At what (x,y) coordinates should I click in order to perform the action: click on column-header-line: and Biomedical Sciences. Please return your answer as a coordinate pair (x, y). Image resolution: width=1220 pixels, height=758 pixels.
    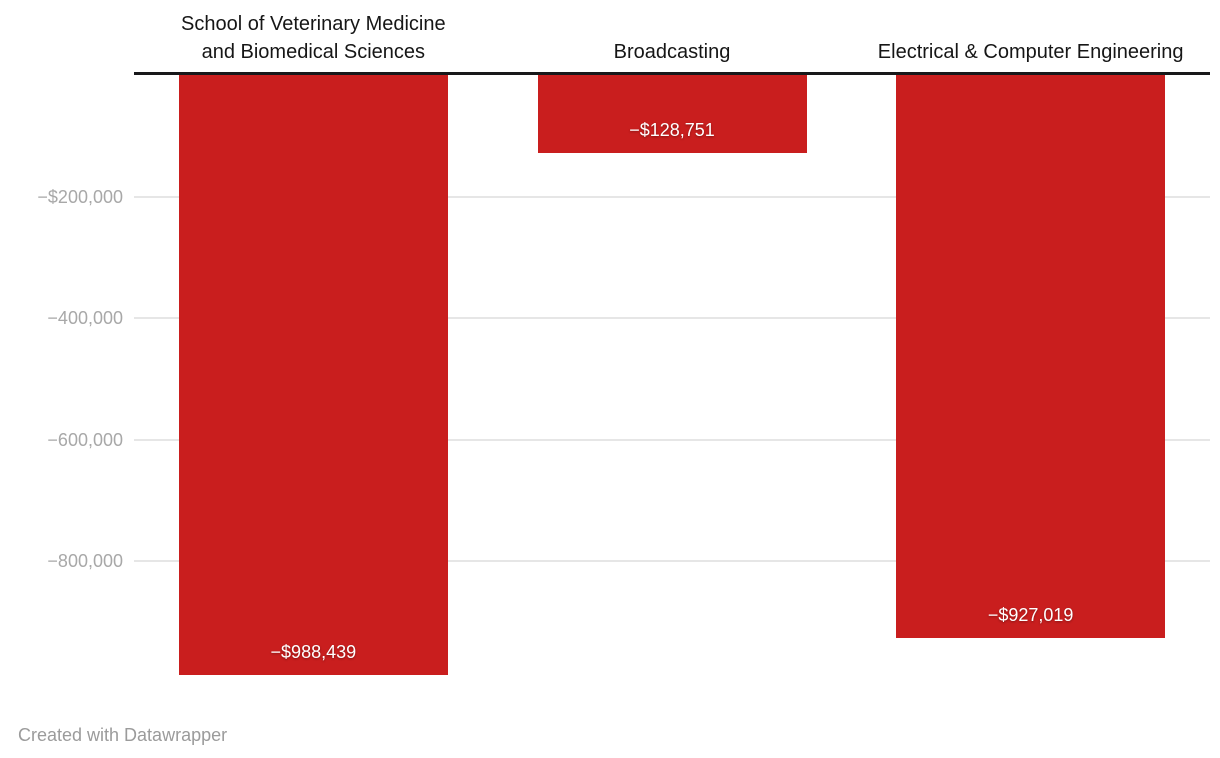
    Looking at the image, I should click on (313, 52).